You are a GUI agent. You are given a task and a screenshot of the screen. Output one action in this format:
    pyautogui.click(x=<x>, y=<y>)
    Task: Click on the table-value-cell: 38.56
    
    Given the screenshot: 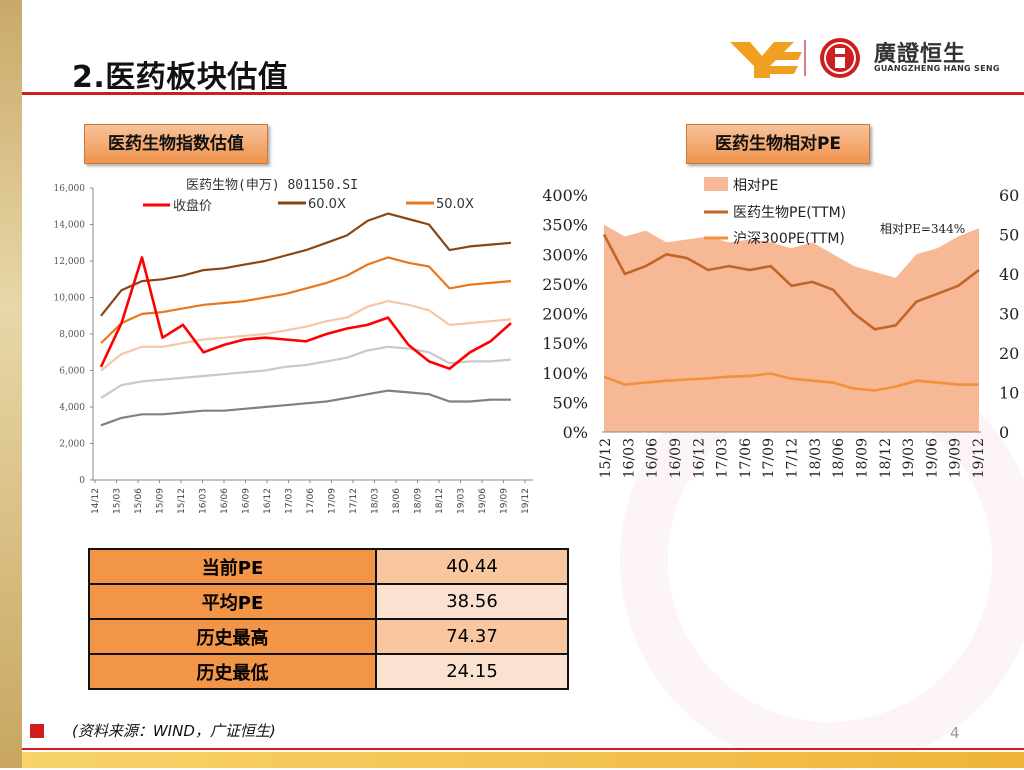 What is the action you would take?
    pyautogui.click(x=472, y=601)
    